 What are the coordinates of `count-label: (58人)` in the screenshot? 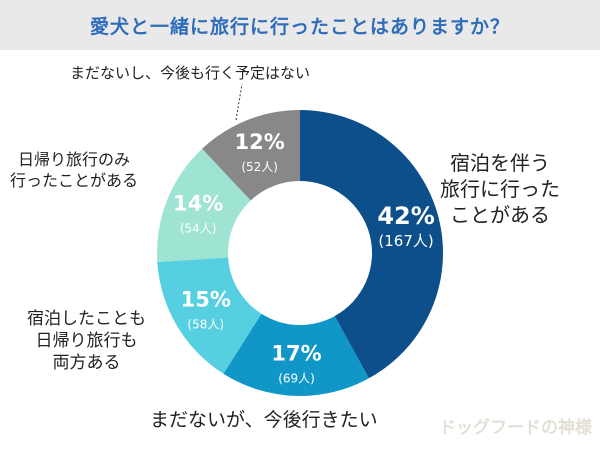 It's located at (205, 325).